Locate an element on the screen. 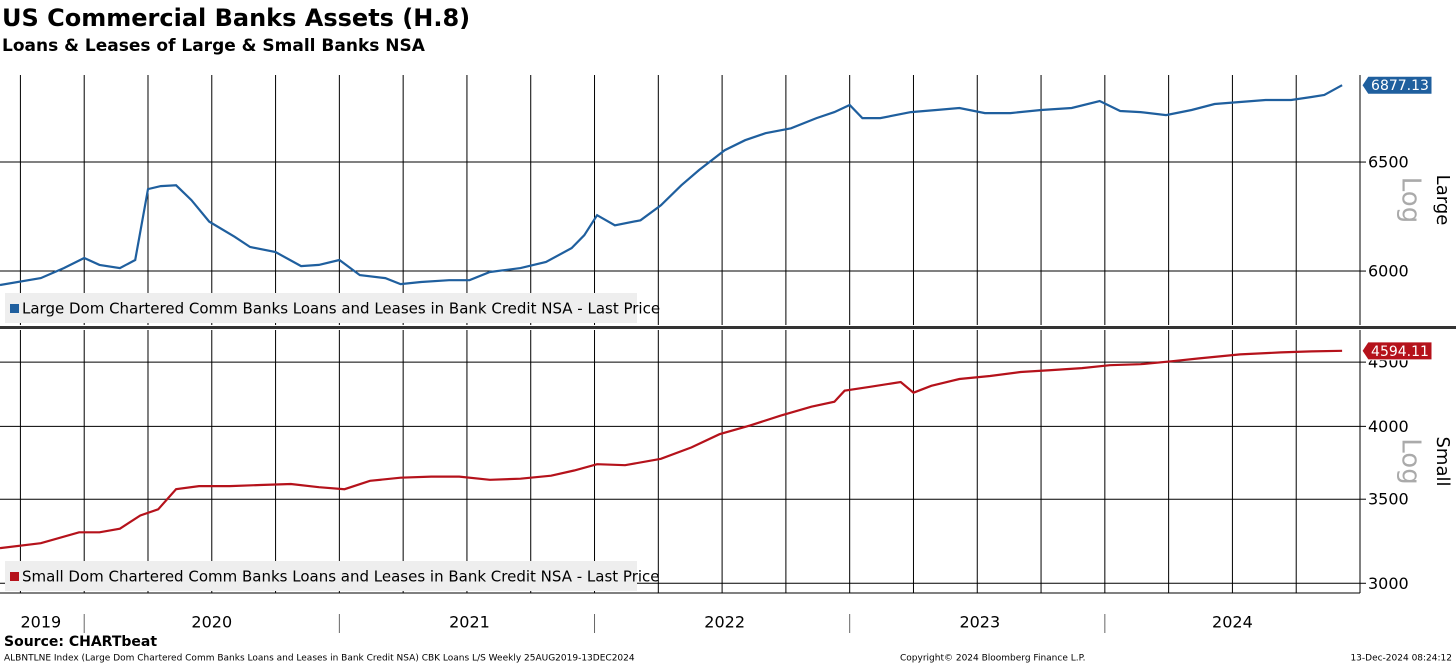 This screenshot has height=666, width=1456. copyright: Copyright© 2024 Bloomberg Finance L.P. is located at coordinates (992, 659).